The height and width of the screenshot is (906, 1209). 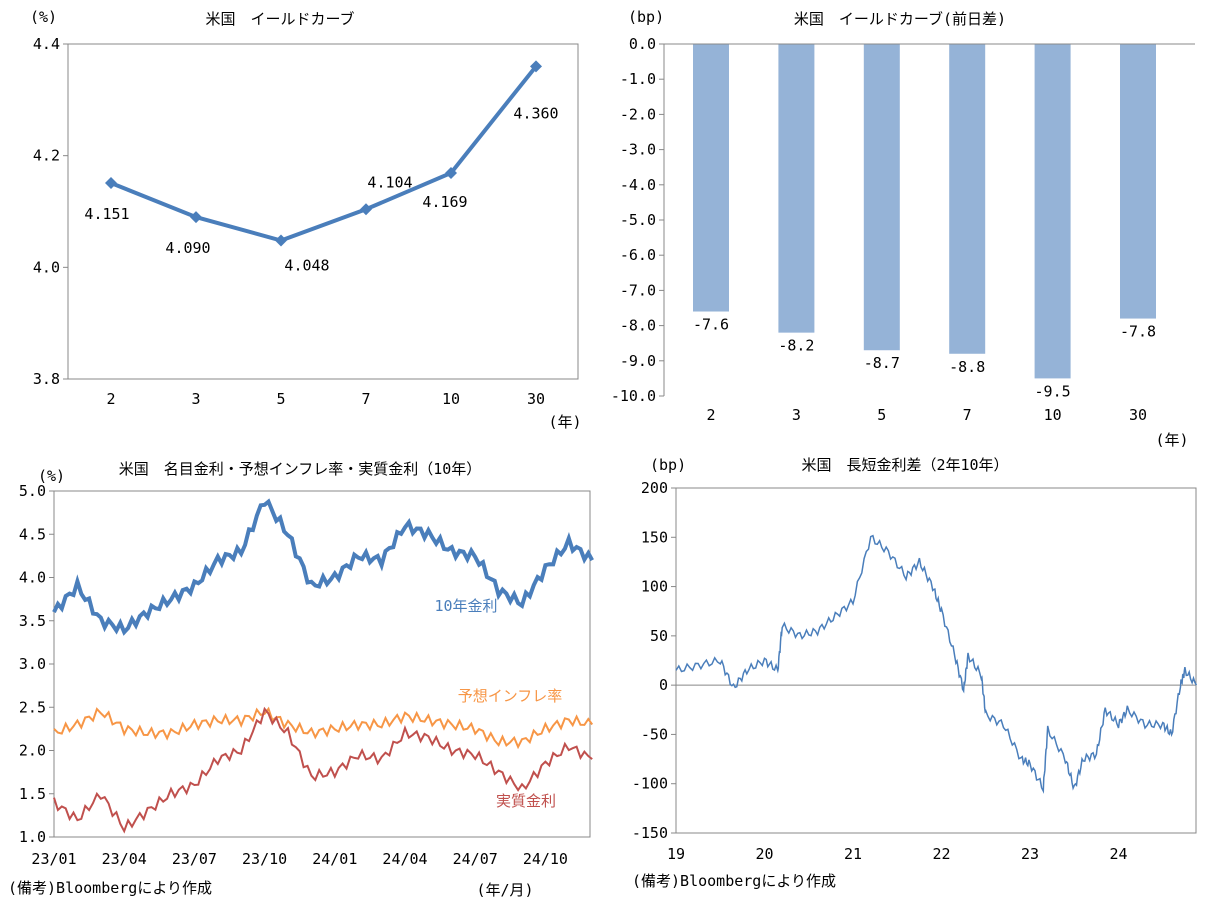 What do you see at coordinates (187, 248) in the screenshot?
I see `chart1-data-label: 4.090` at bounding box center [187, 248].